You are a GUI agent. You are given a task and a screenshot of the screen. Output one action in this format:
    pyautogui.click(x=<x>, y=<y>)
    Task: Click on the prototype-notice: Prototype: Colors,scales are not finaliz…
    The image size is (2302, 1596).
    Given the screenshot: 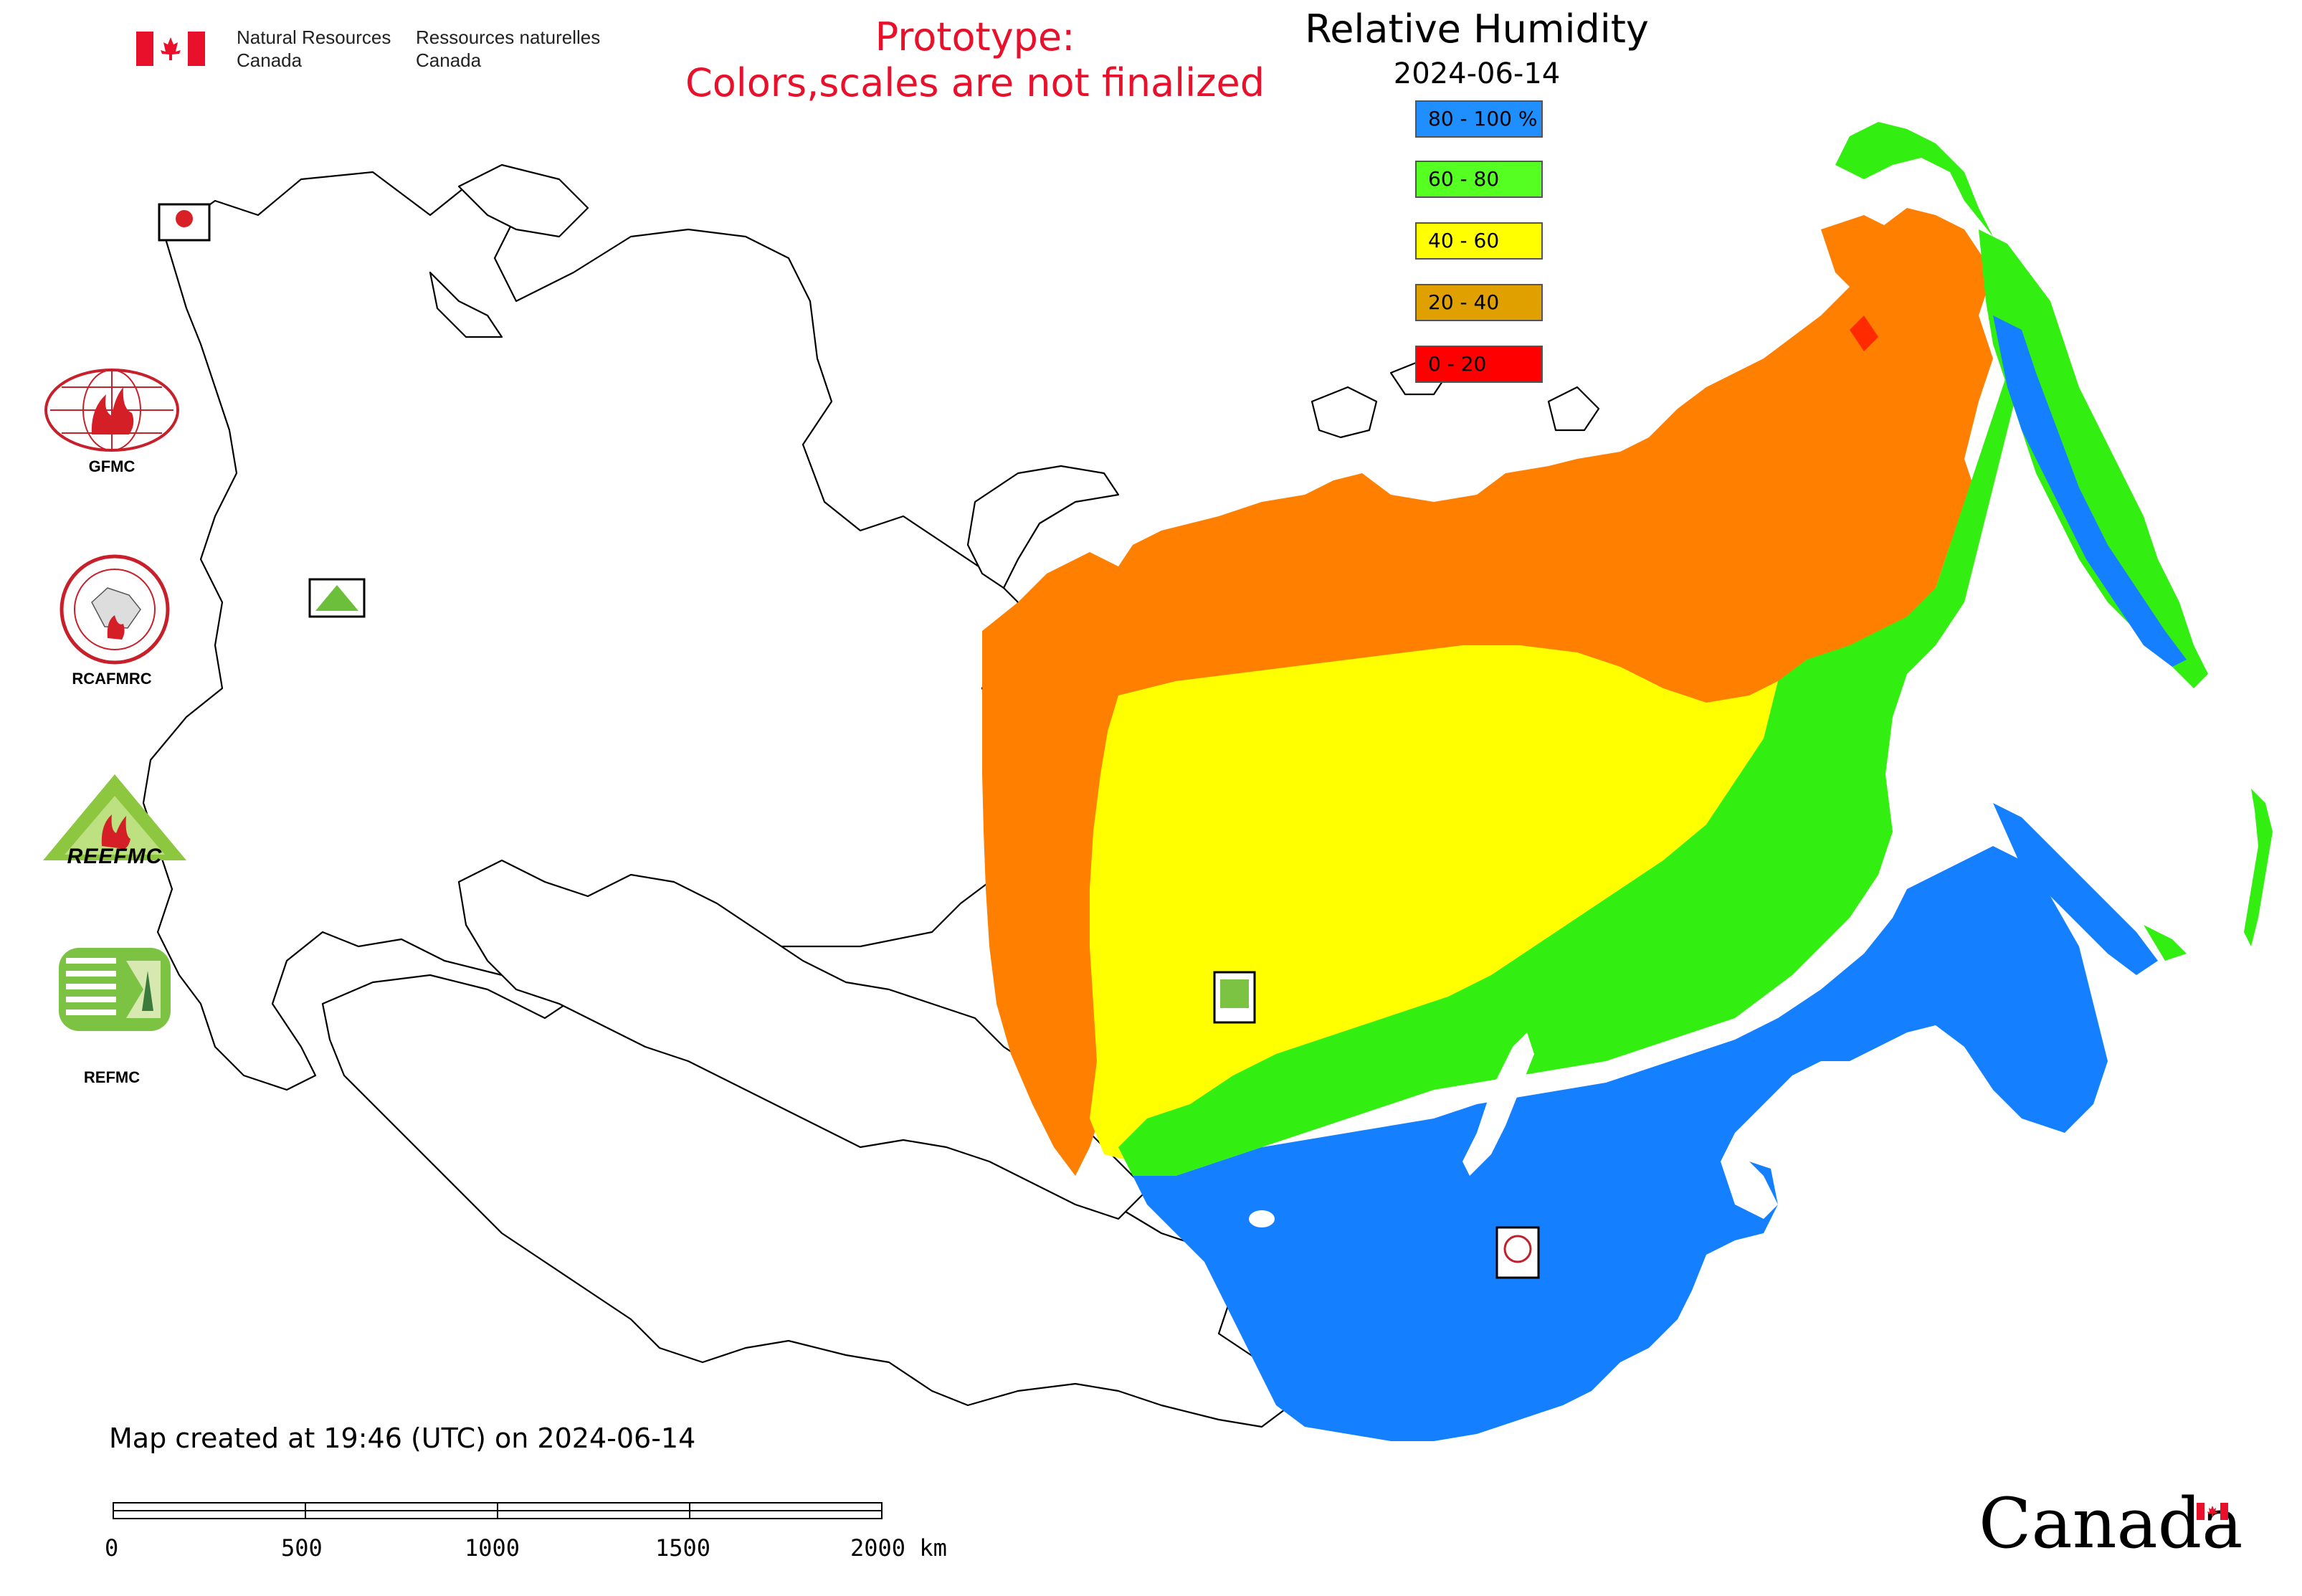 What is the action you would take?
    pyautogui.click(x=975, y=60)
    